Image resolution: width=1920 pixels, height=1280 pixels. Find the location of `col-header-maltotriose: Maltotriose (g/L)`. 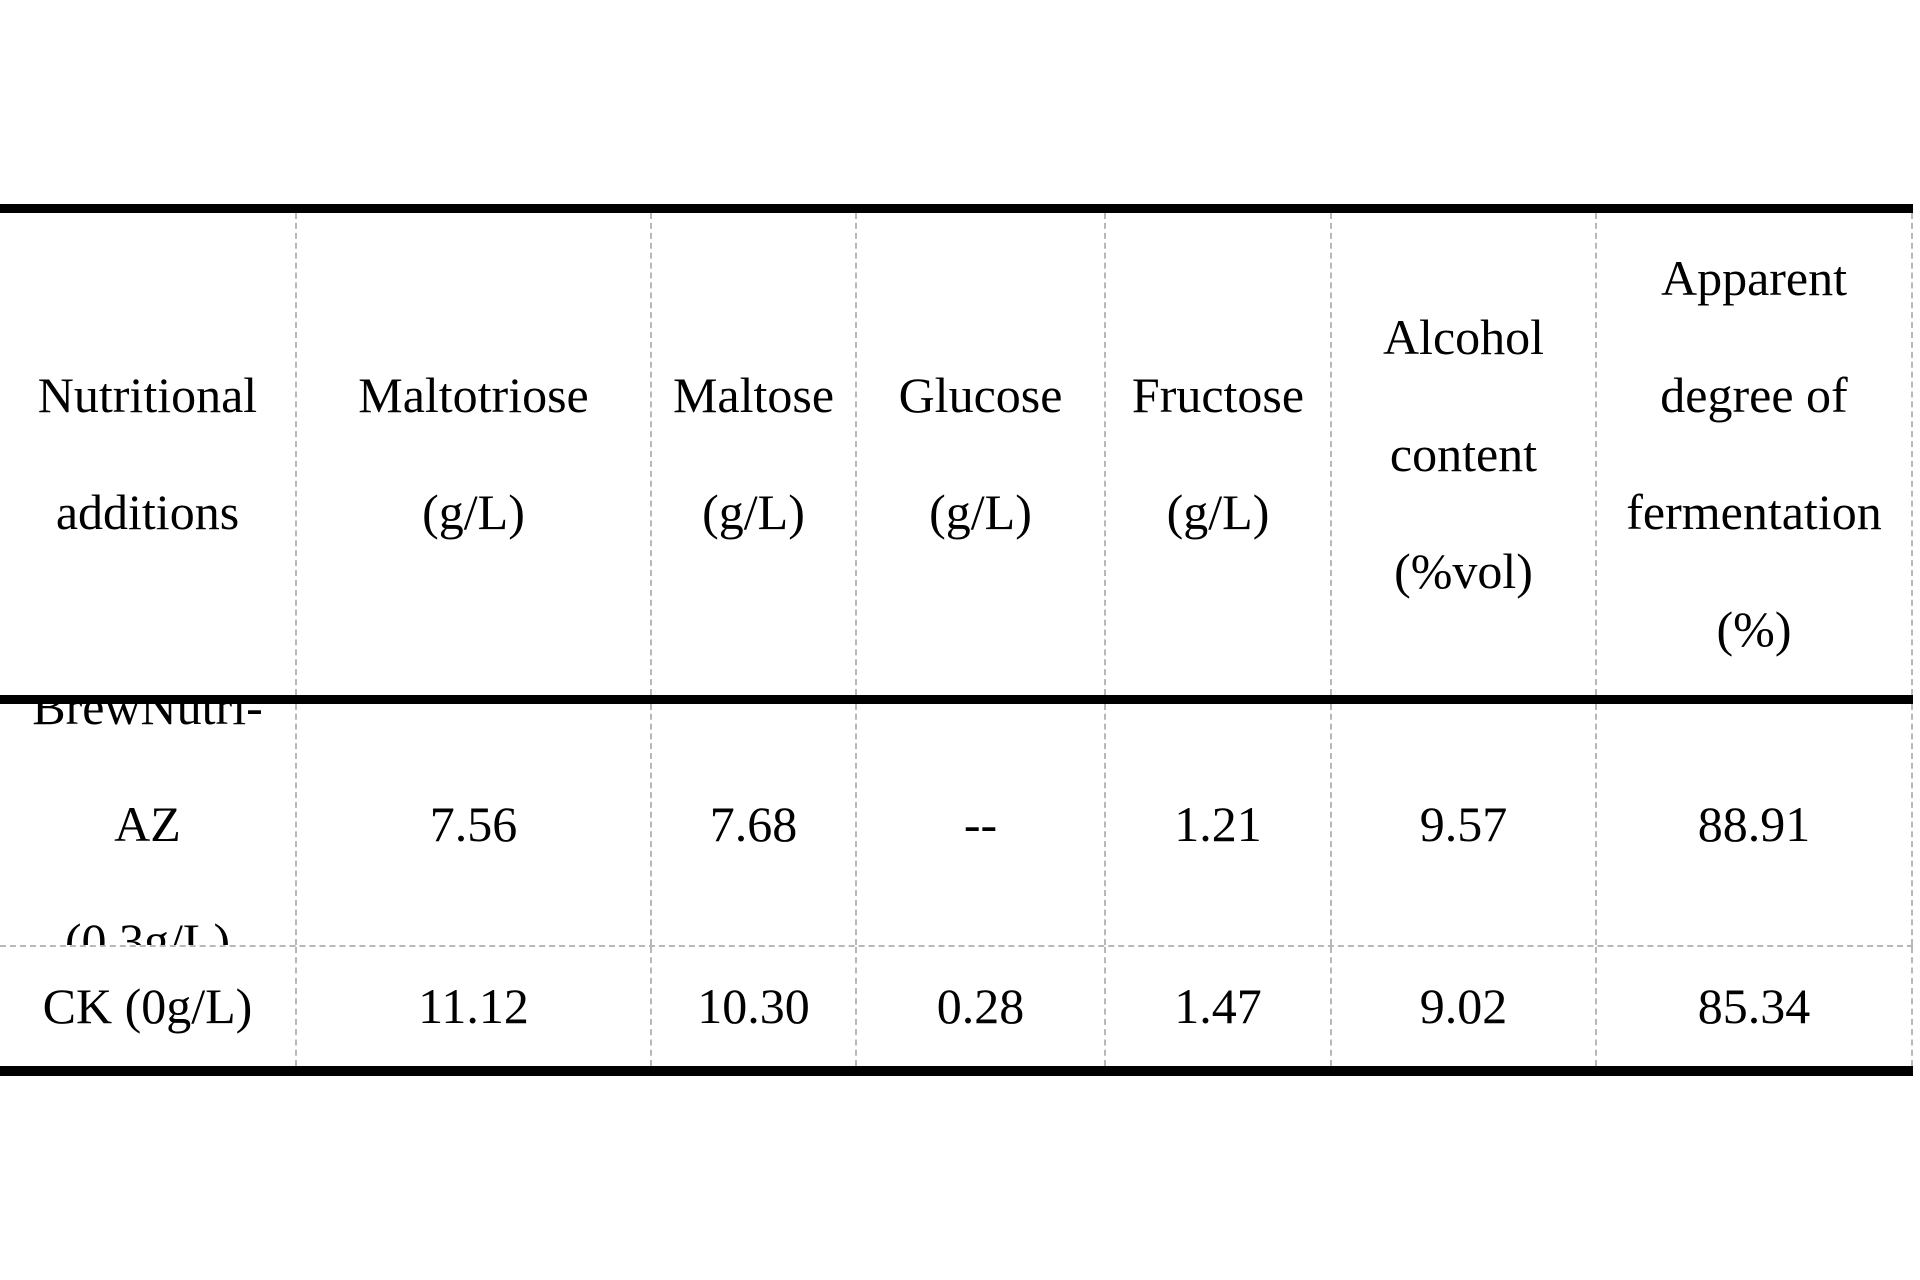

col-header-maltotriose: Maltotriose (g/L) is located at coordinates (472, 454).